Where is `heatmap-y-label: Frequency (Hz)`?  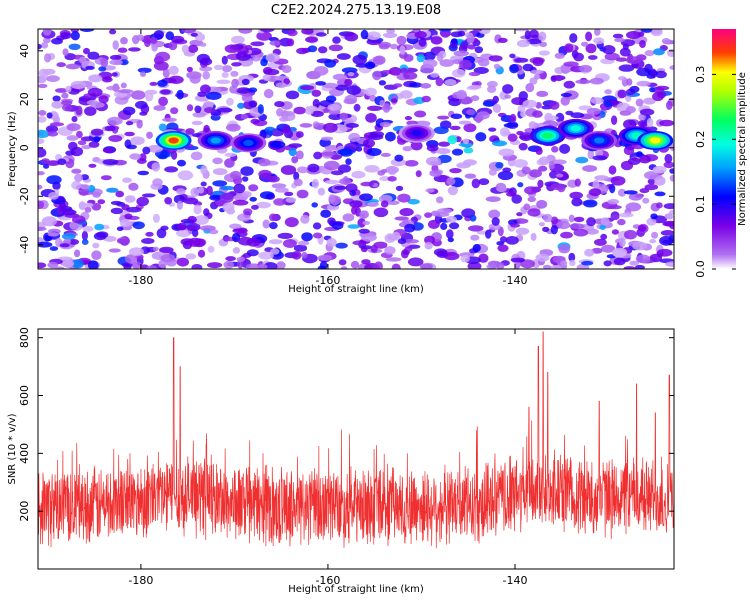 heatmap-y-label: Frequency (Hz) is located at coordinates (12, 149).